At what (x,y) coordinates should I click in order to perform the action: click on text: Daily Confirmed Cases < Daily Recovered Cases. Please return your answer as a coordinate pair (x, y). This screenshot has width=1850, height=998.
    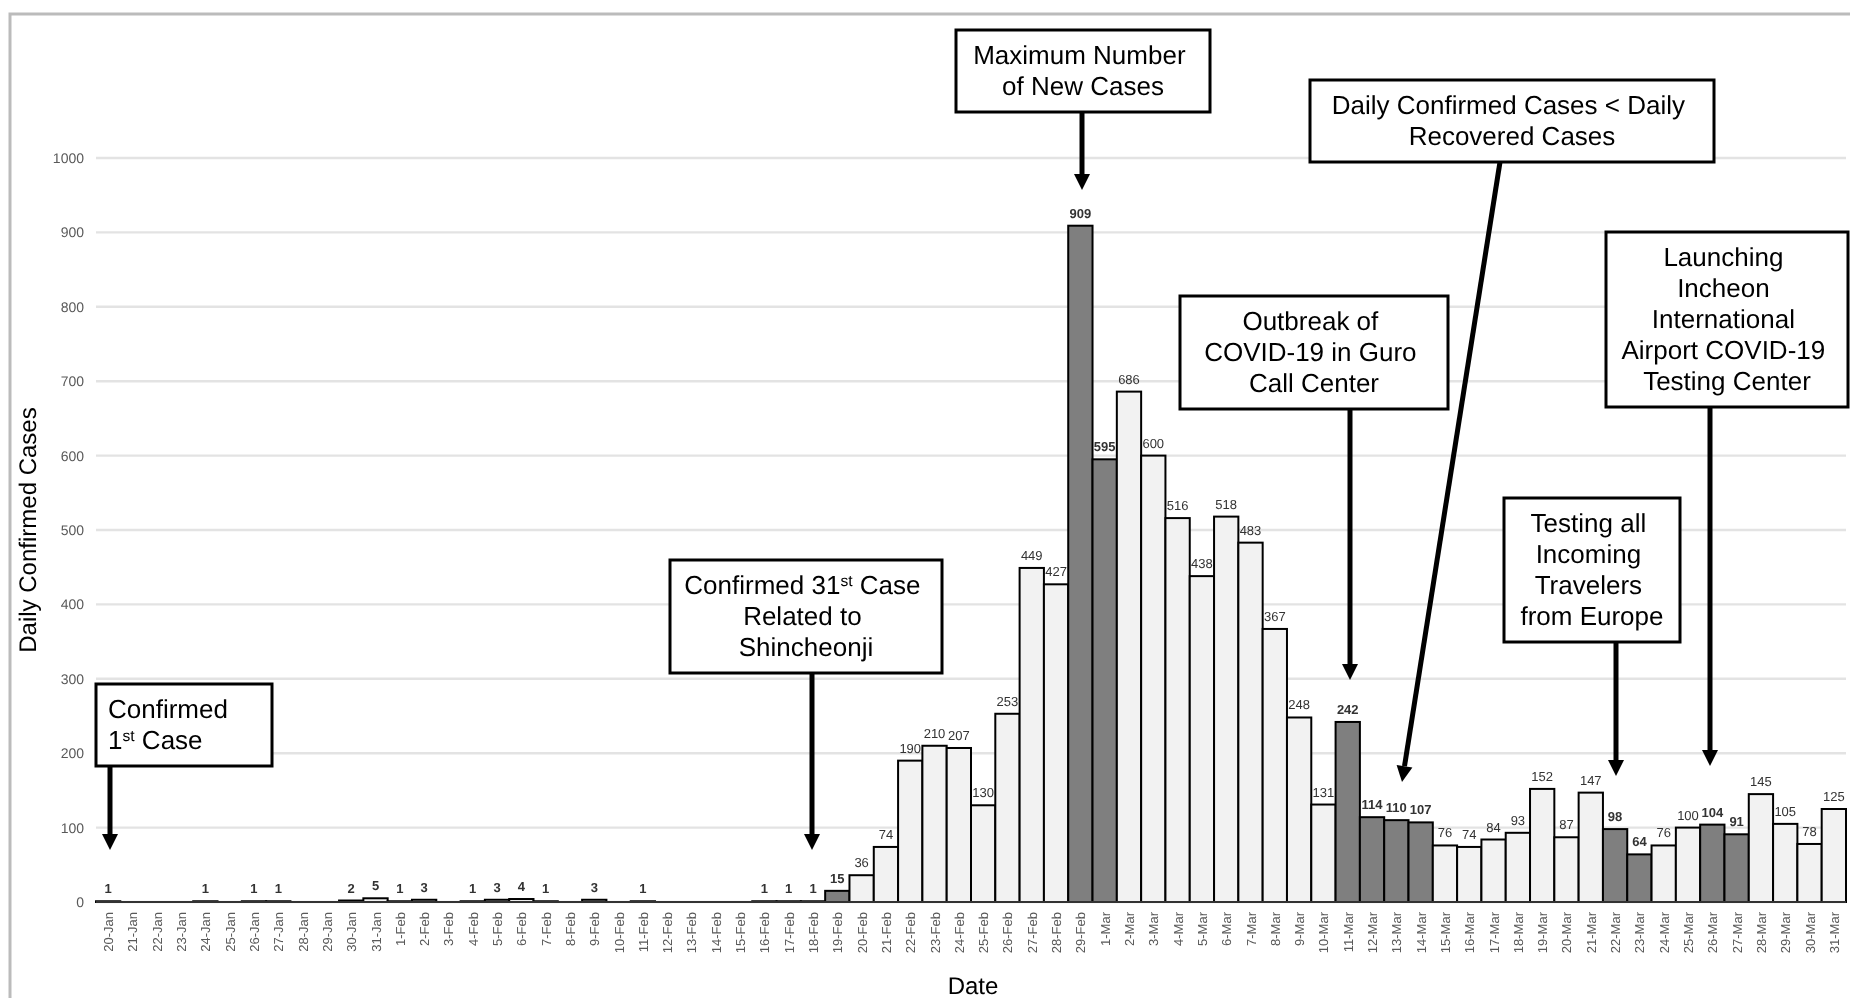
    Looking at the image, I should click on (1512, 120).